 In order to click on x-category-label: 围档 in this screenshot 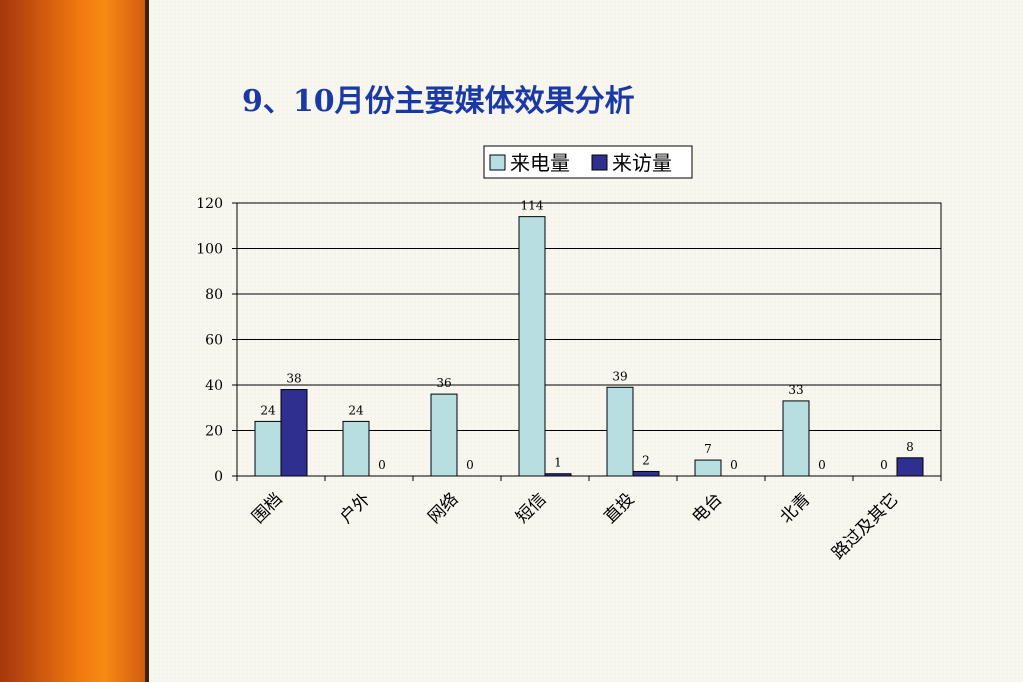, I will do `click(267, 508)`.